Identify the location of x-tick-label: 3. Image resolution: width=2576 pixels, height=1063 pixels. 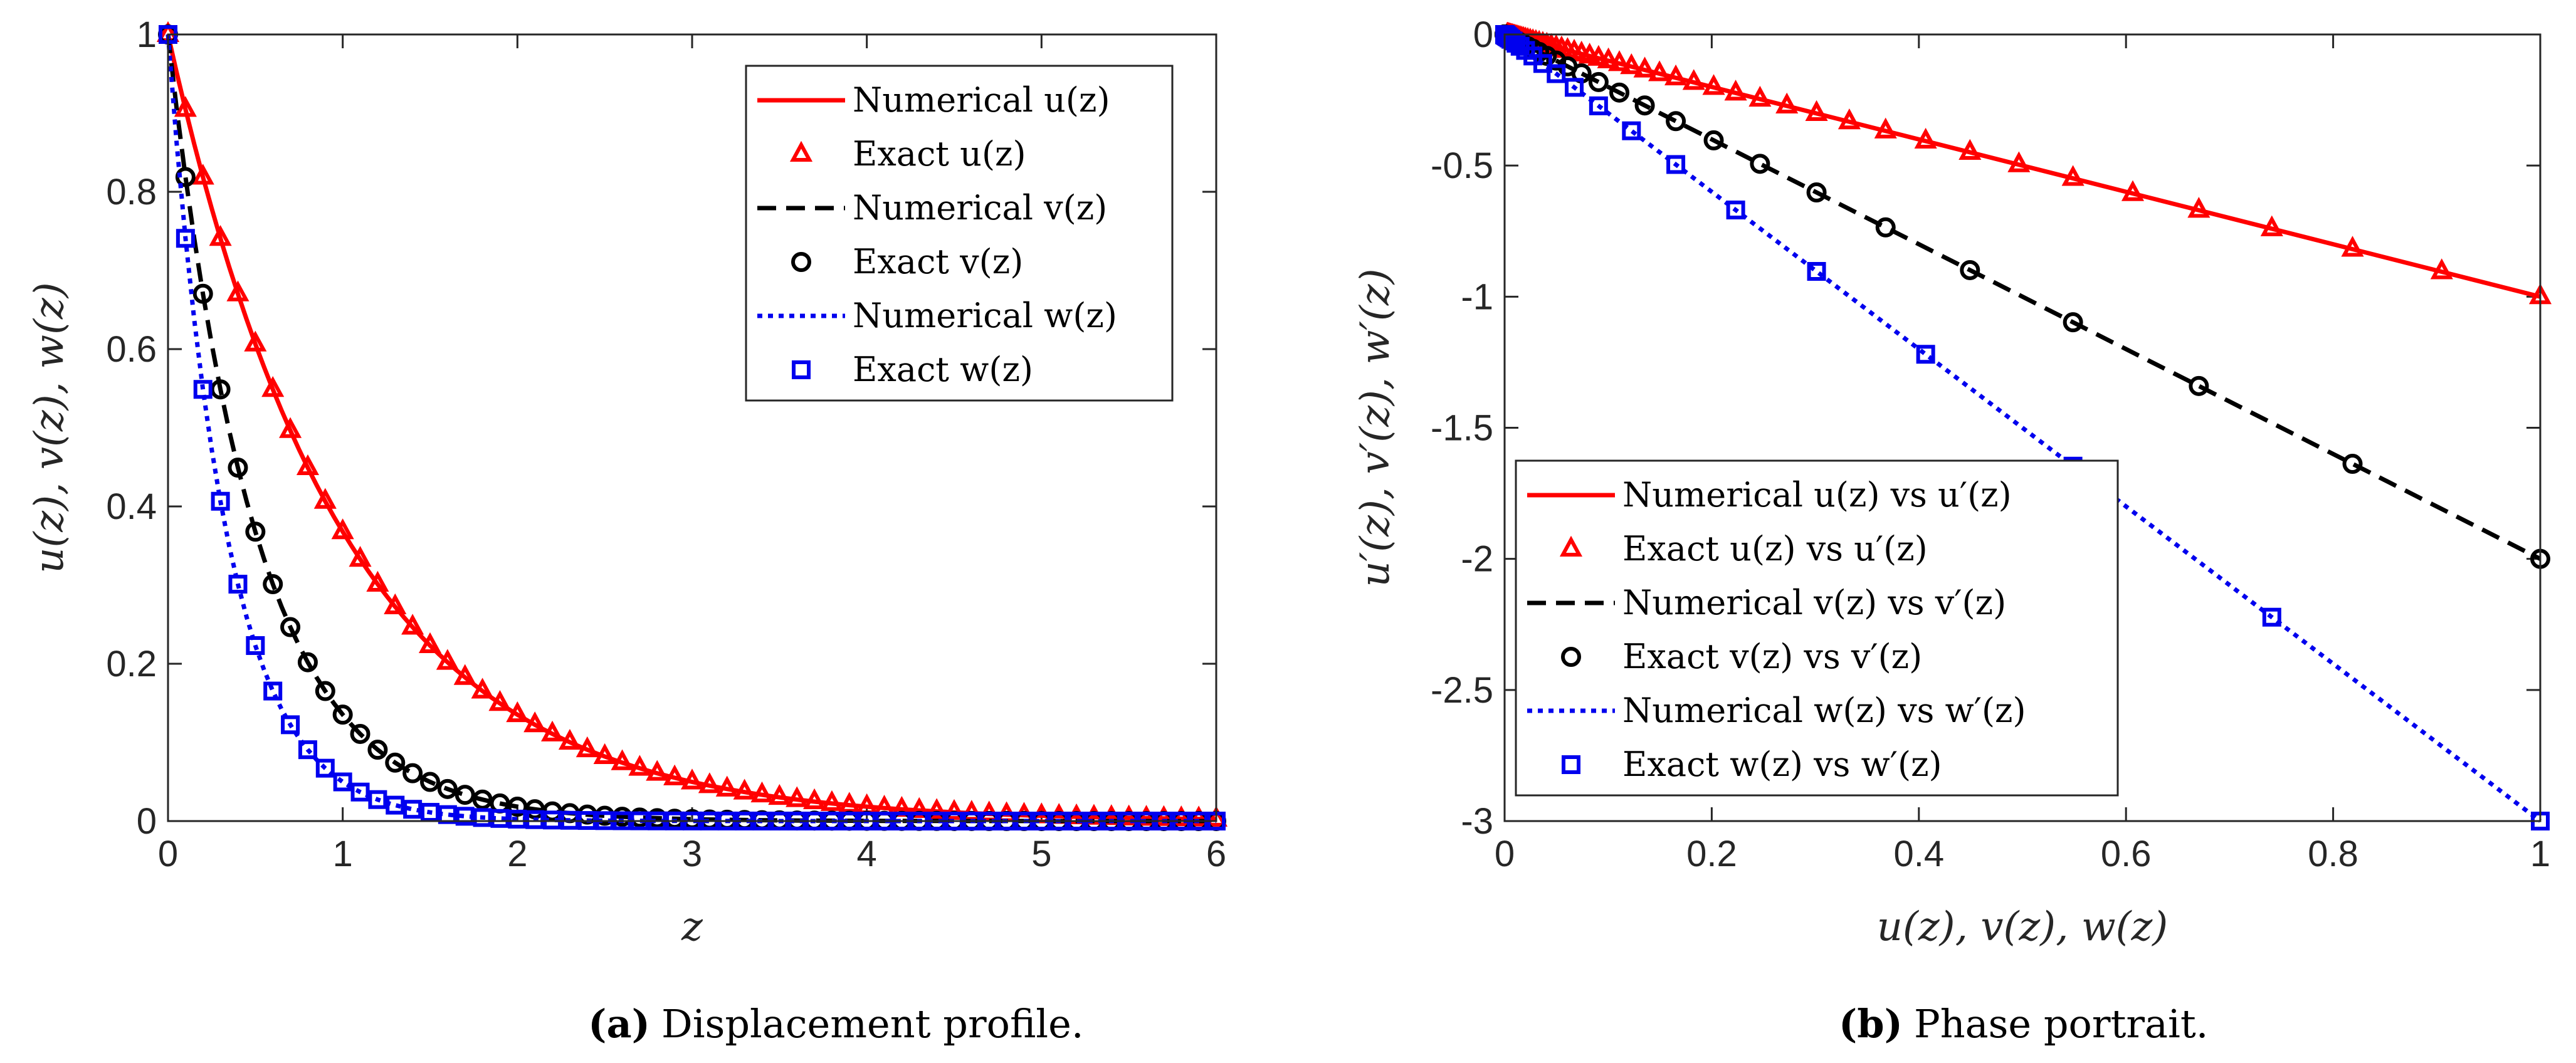
(692, 854).